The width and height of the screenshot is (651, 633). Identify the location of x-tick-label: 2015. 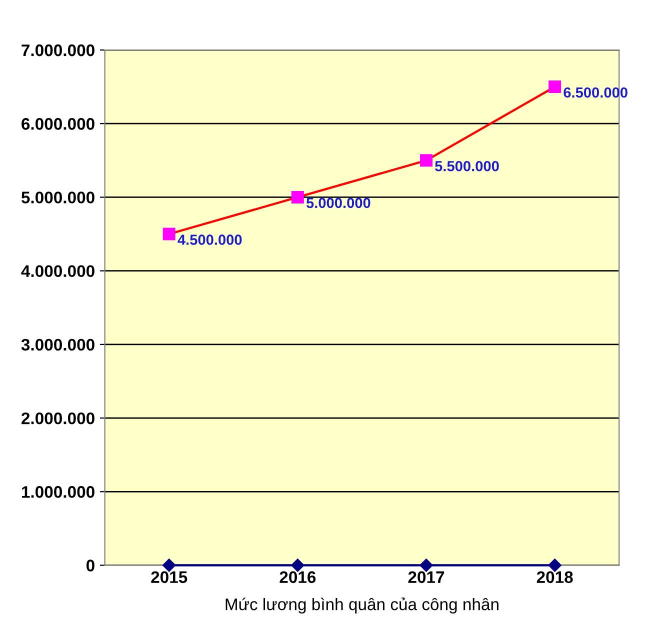
(169, 577).